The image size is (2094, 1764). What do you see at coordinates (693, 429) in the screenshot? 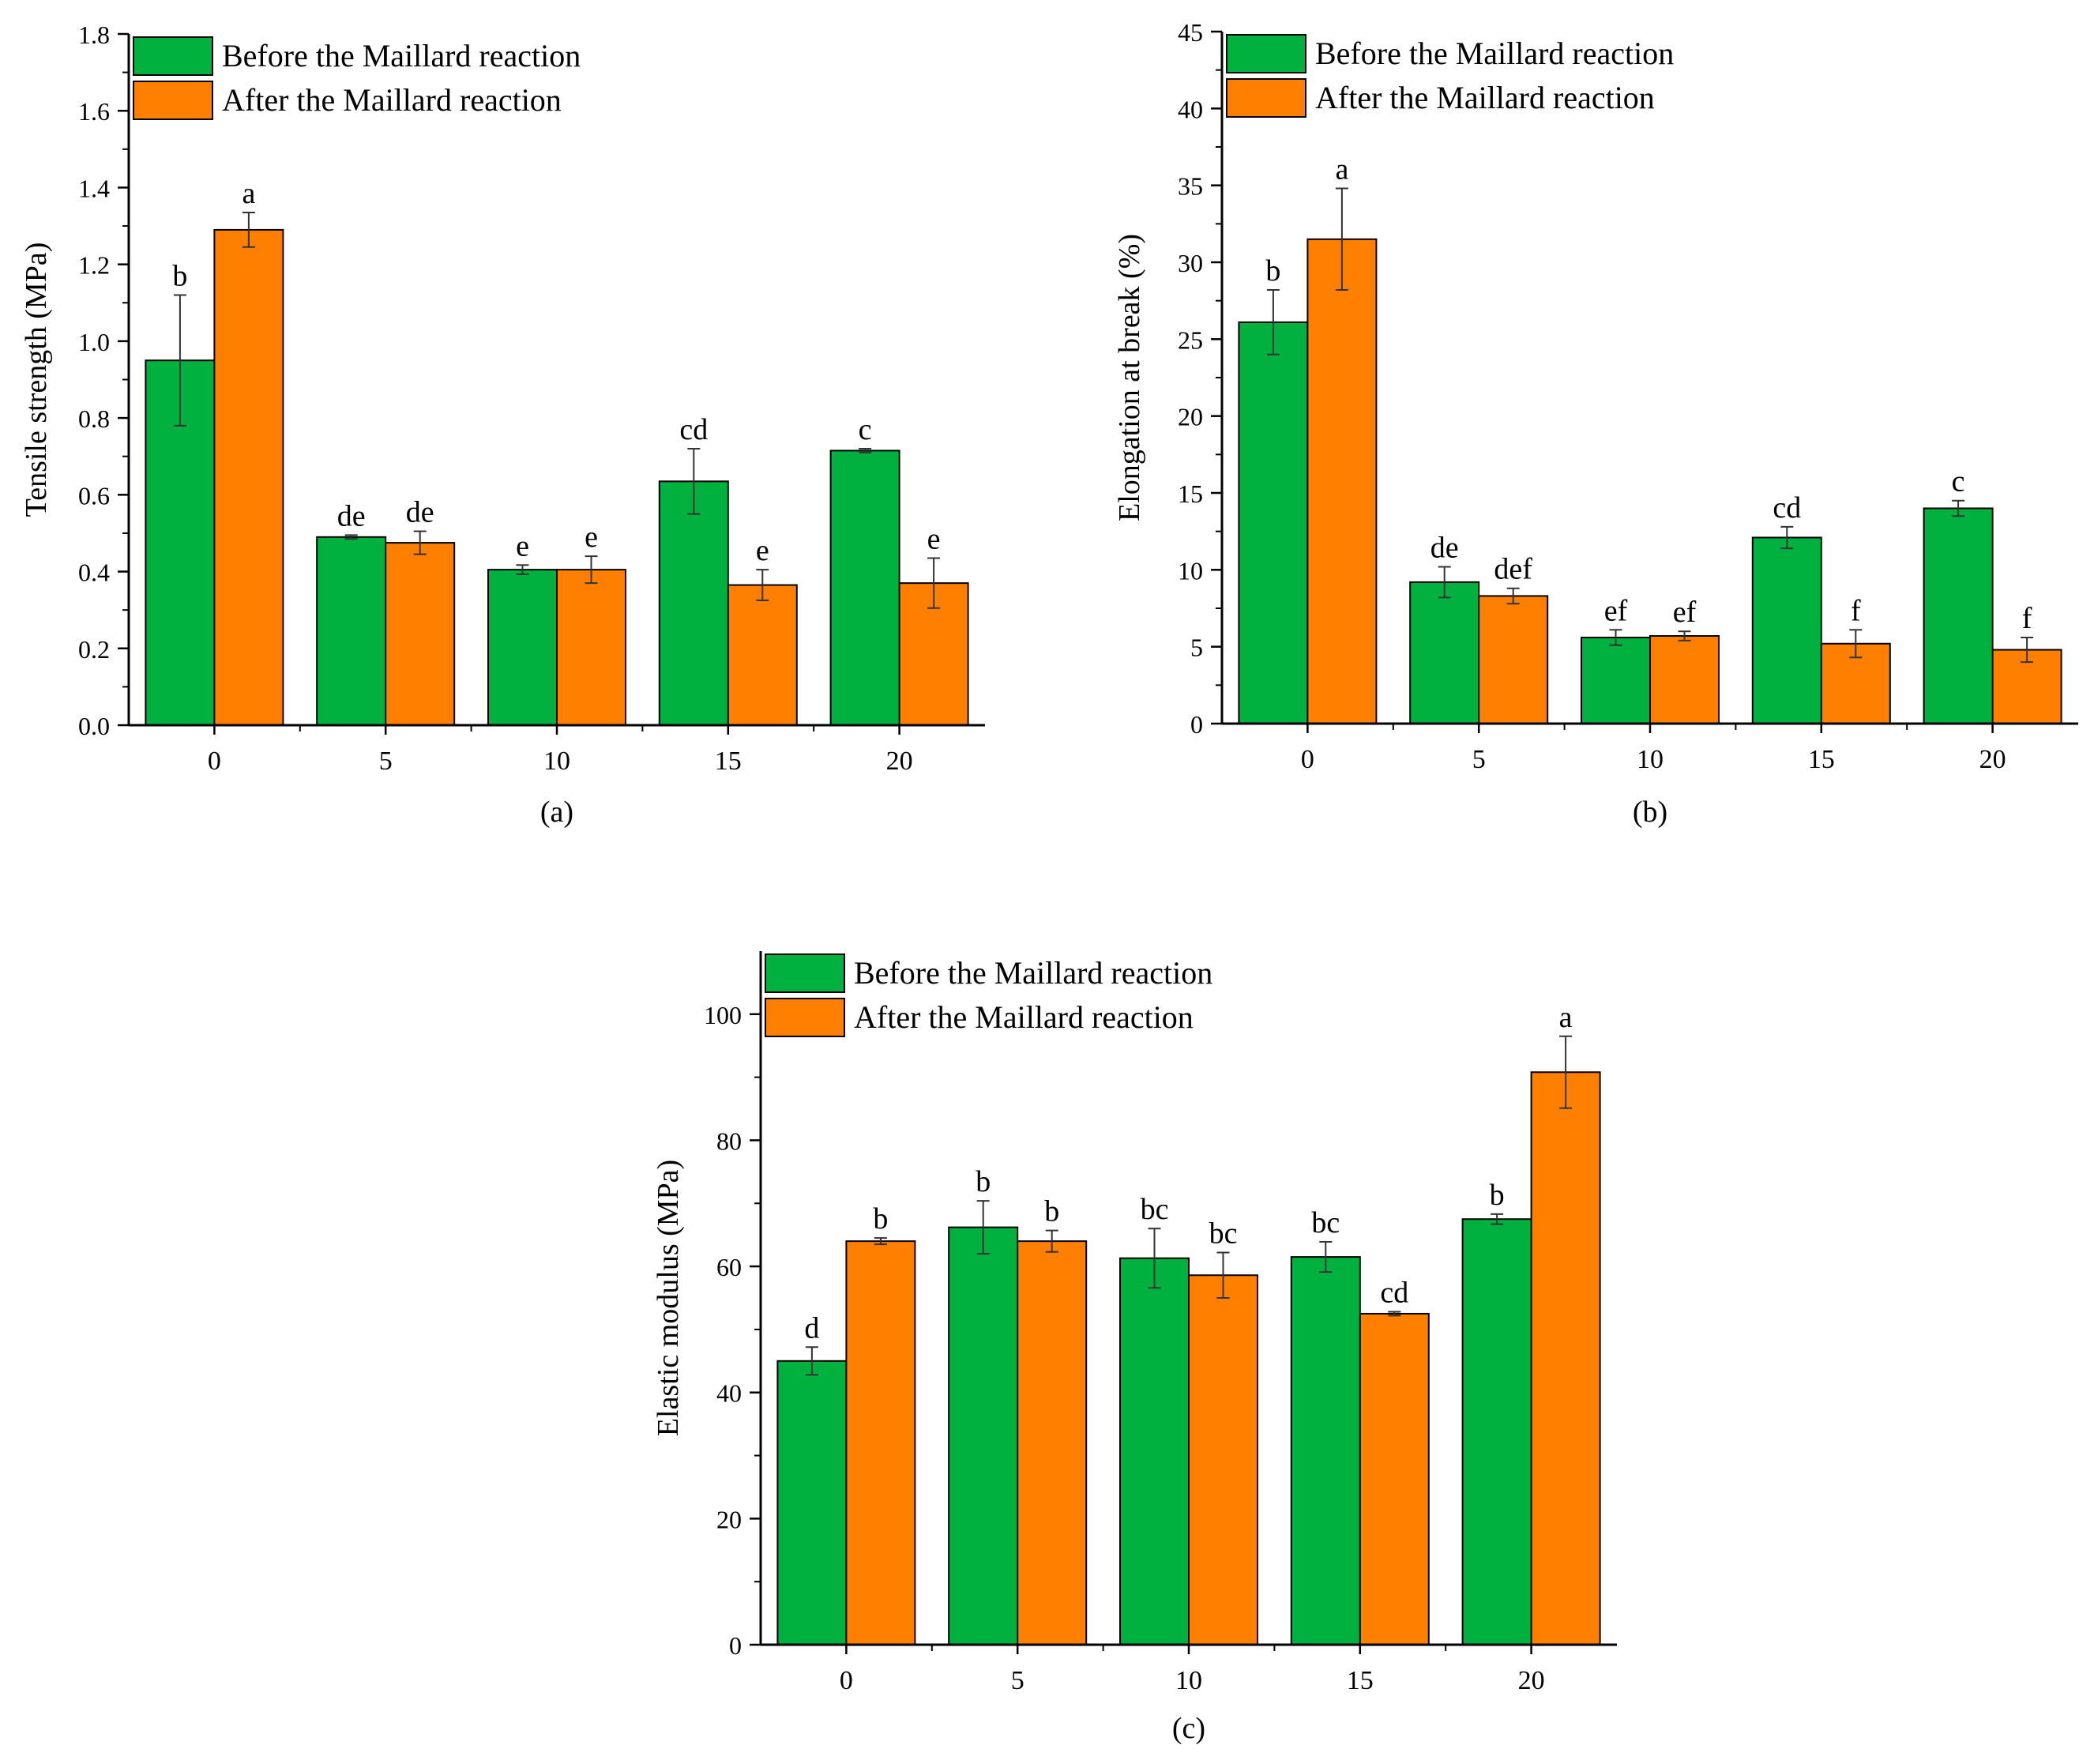
I see `significance-letter: cd` at bounding box center [693, 429].